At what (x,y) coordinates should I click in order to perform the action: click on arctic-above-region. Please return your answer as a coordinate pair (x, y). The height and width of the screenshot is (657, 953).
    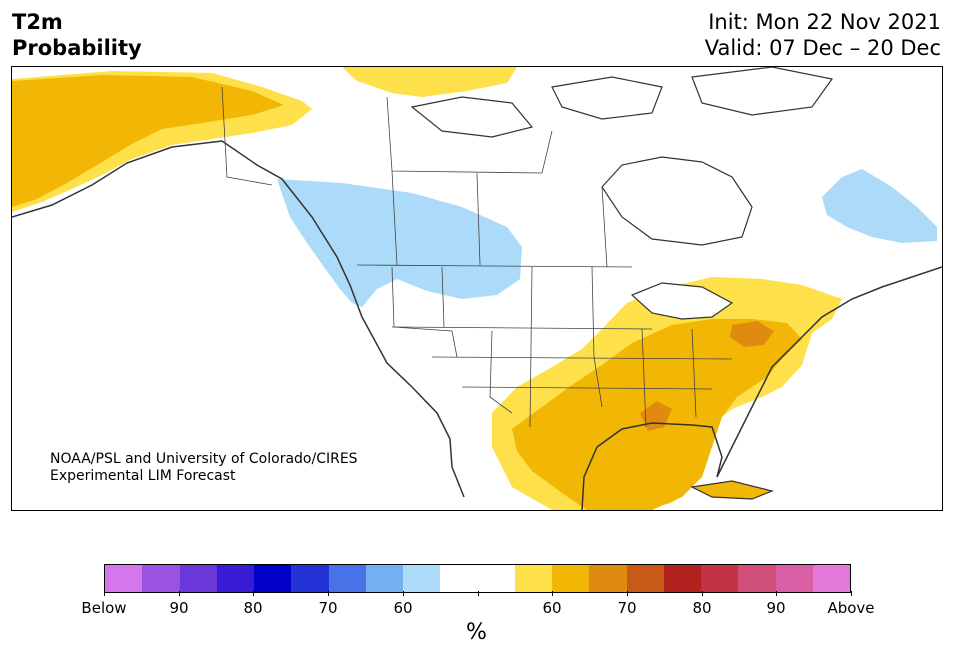
    Looking at the image, I should click on (429, 82).